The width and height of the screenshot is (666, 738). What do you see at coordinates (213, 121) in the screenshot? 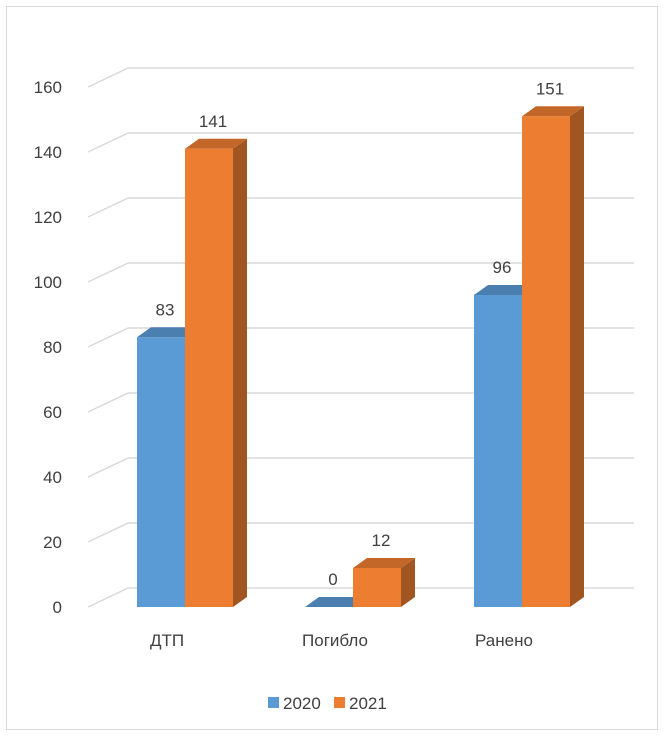
I see `data-label: 141` at bounding box center [213, 121].